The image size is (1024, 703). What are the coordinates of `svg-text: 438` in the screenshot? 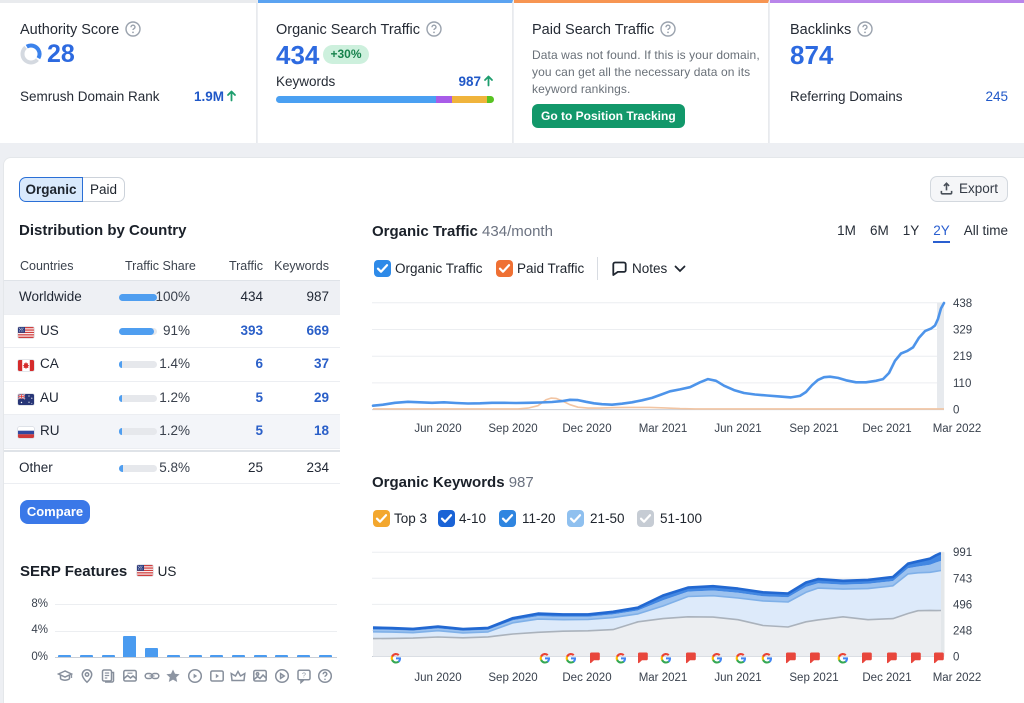 It's located at (962, 304).